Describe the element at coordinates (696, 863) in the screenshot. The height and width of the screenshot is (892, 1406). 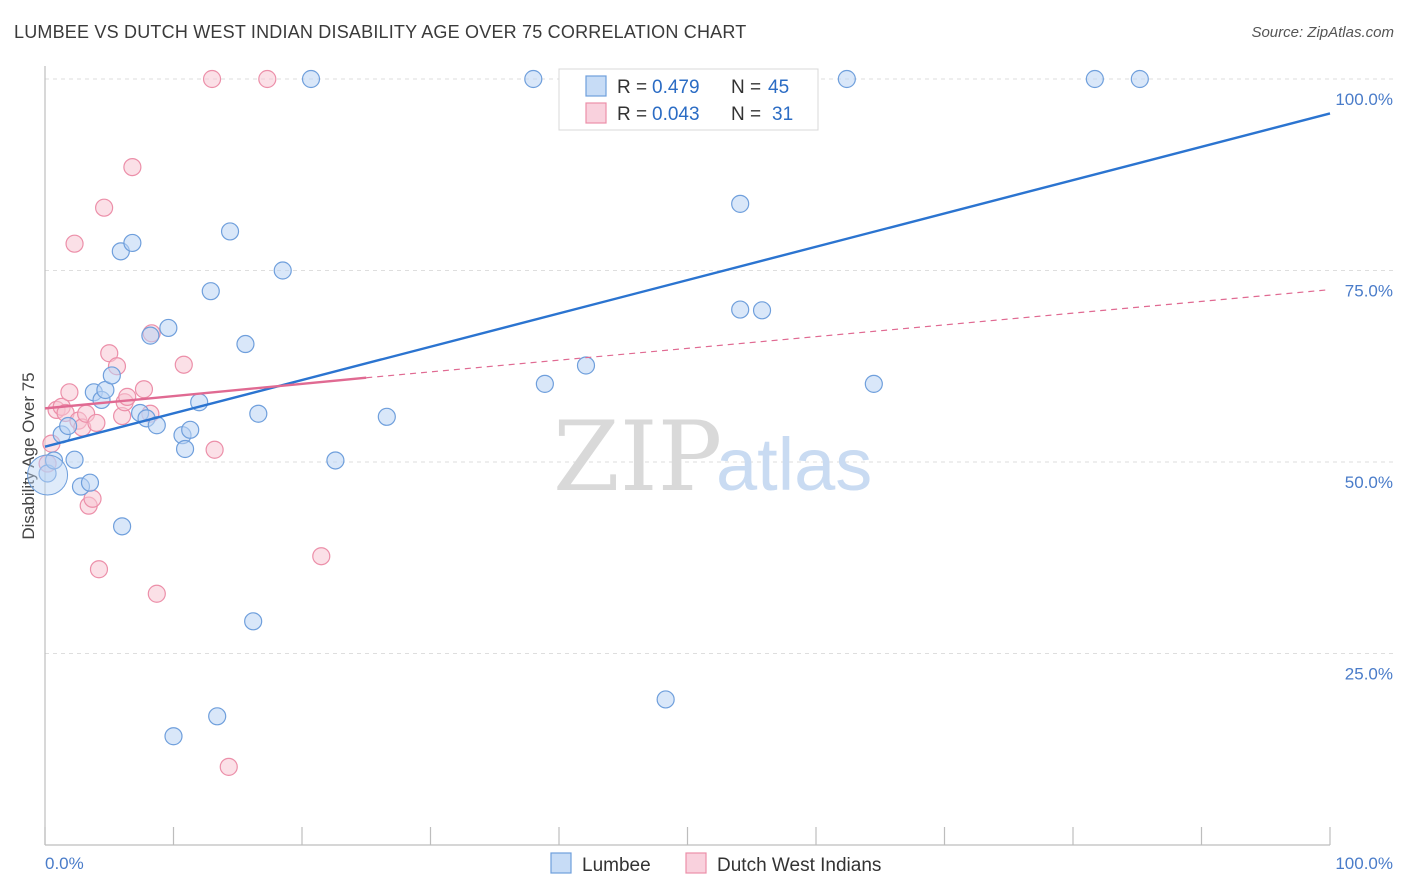
I see `bottom-legend-swatch-dutch-west-indians` at that location.